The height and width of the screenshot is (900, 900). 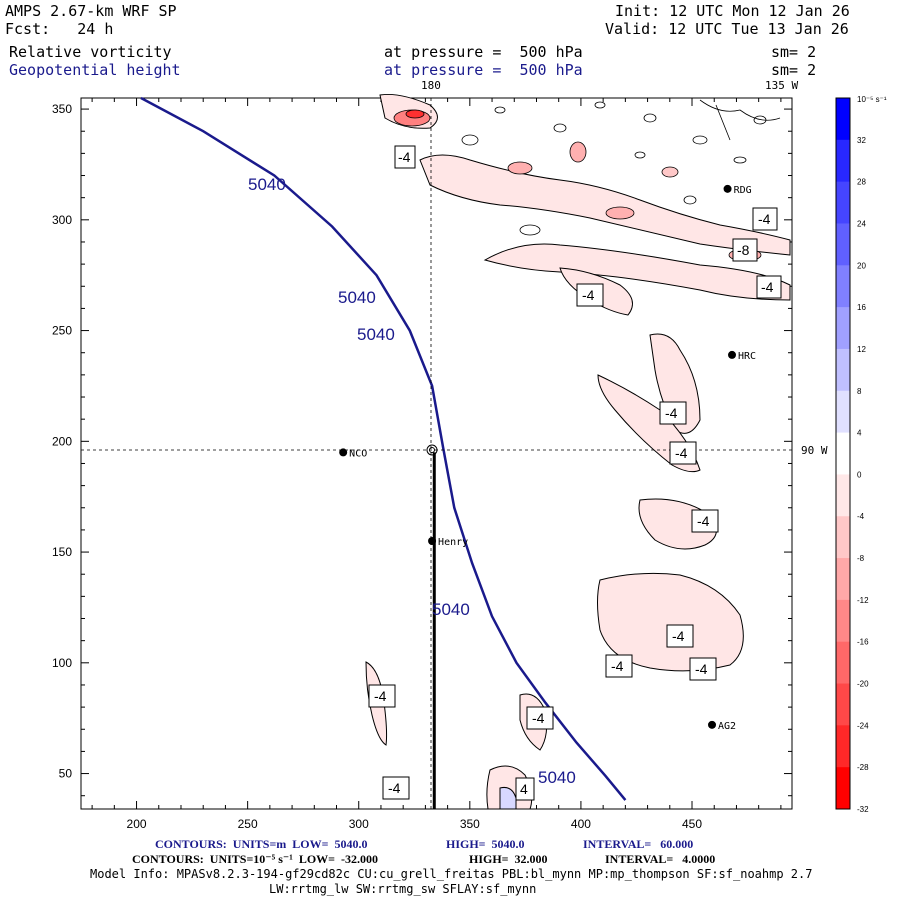 I want to click on footer-vort-contours-a: CONTOURS: UNITS=10⁻⁵ s⁻¹ LOW= -32.000, so click(x=255, y=859).